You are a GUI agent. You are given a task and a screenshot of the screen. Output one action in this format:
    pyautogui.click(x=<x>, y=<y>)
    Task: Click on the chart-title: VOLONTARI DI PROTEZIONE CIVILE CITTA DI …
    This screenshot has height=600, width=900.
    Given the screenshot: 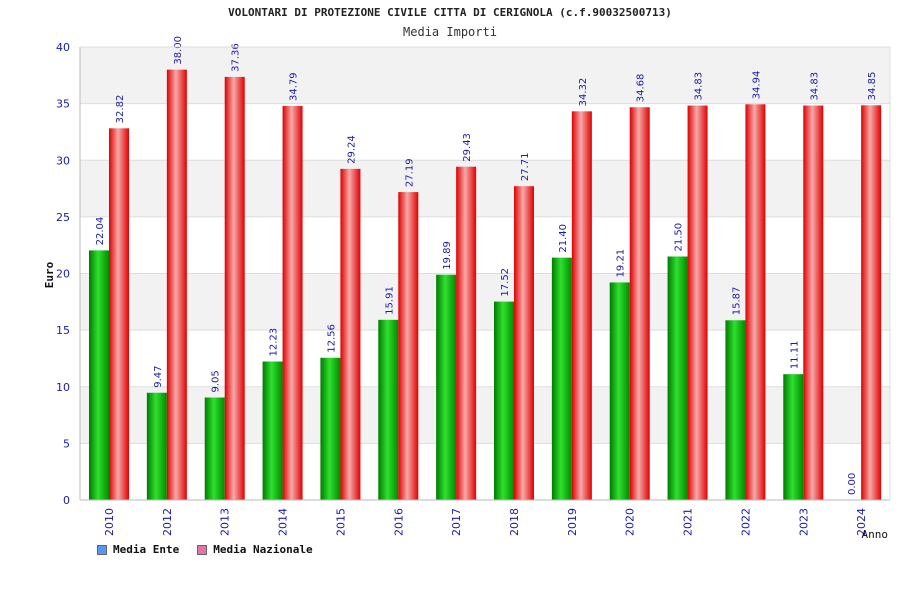 What is the action you would take?
    pyautogui.click(x=450, y=12)
    